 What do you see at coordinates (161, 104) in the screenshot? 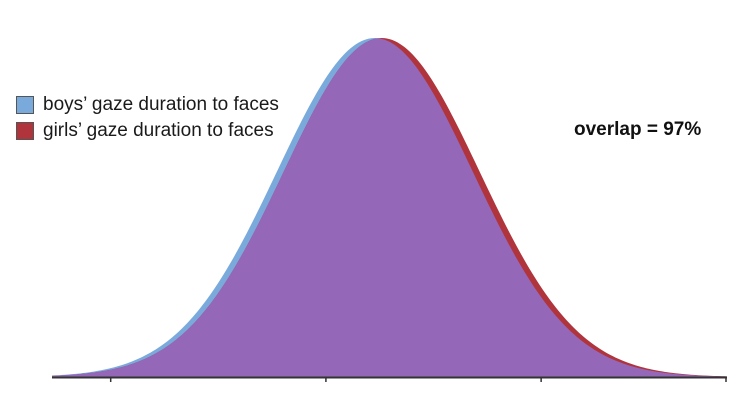
I see `legend-label-boys: boys’ gaze duration to faces` at bounding box center [161, 104].